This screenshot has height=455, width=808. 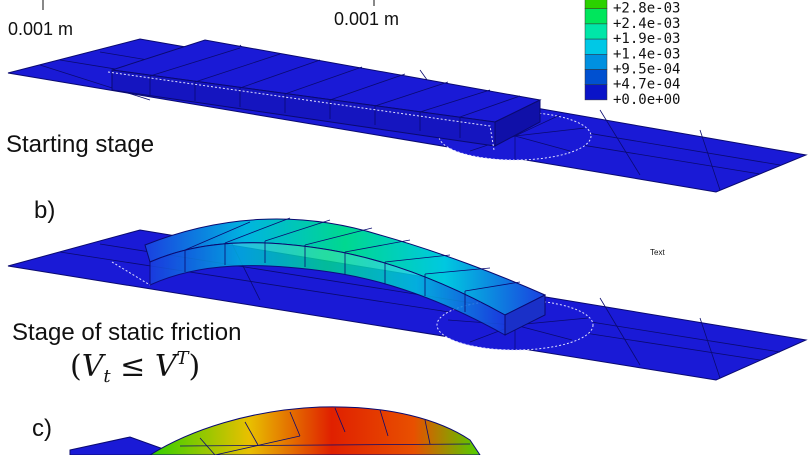 I want to click on panel-b-note: Text, so click(x=657, y=252).